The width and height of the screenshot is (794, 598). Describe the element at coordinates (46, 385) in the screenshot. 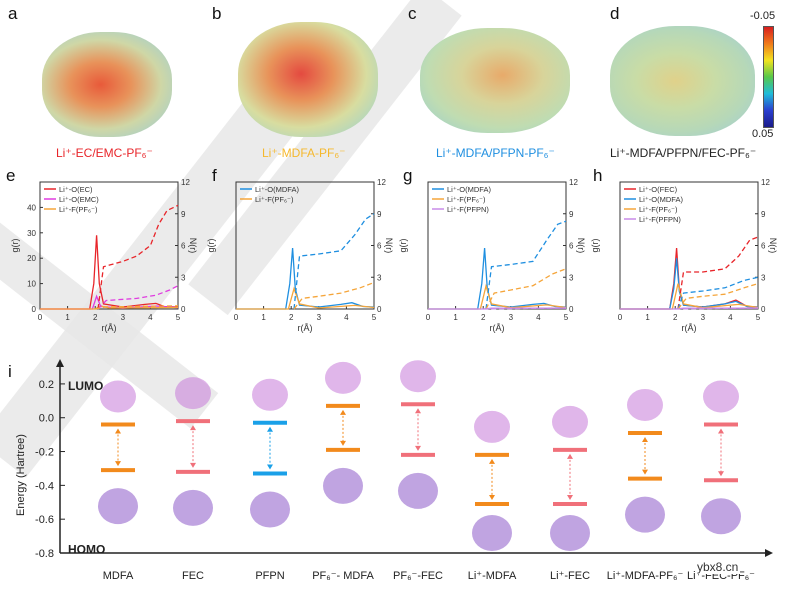

I see `y-tick-label: 0.2` at that location.